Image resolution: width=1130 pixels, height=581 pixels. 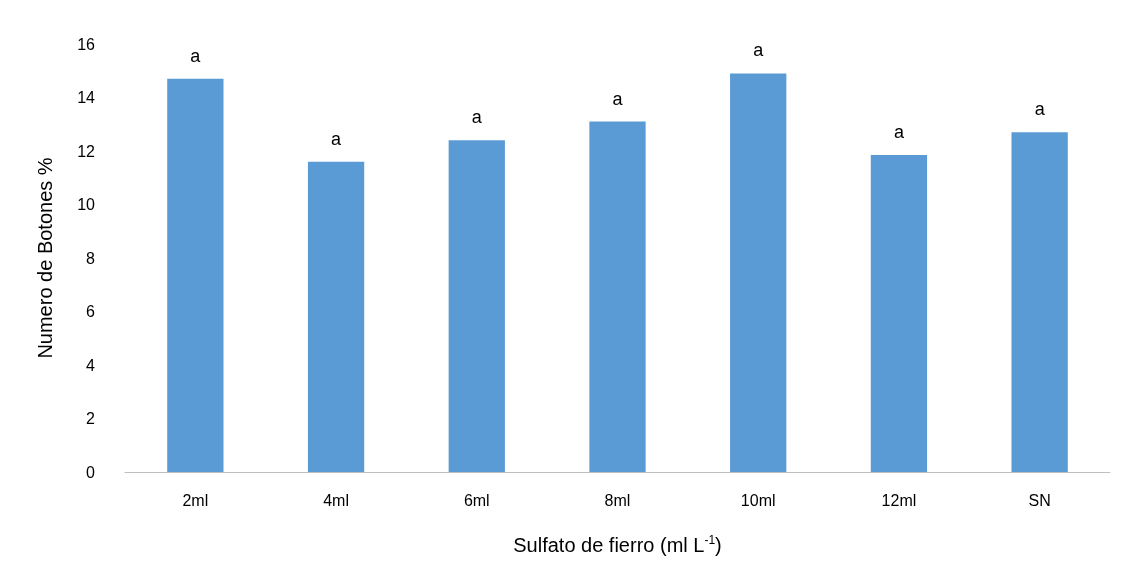 What do you see at coordinates (45, 258) in the screenshot?
I see `y-axis-title: Numero de Botones %` at bounding box center [45, 258].